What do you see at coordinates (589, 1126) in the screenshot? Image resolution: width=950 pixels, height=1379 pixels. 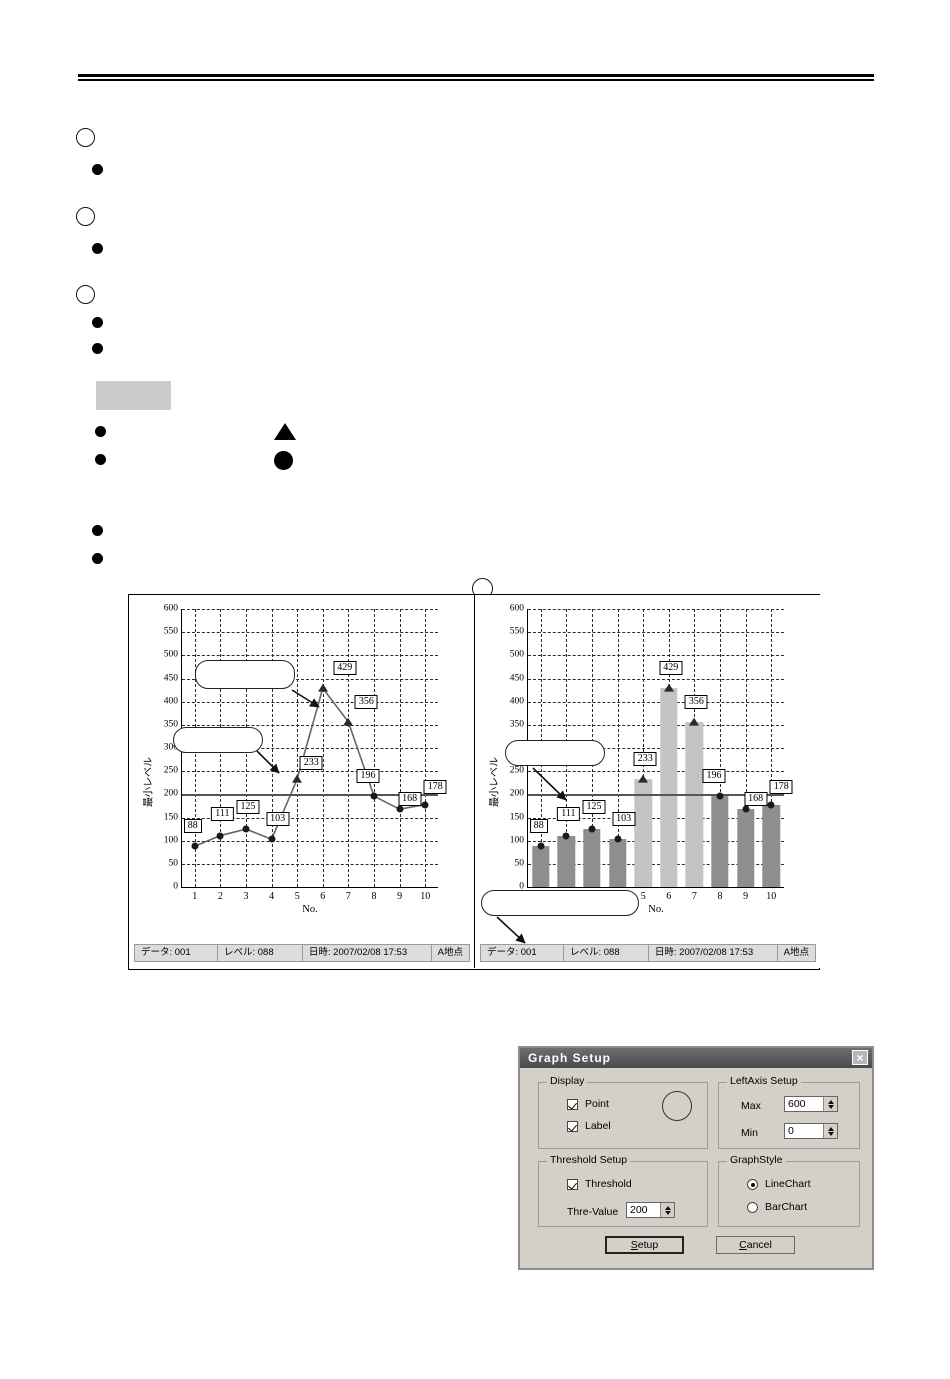 I see `label-checkbox-row: Label` at bounding box center [589, 1126].